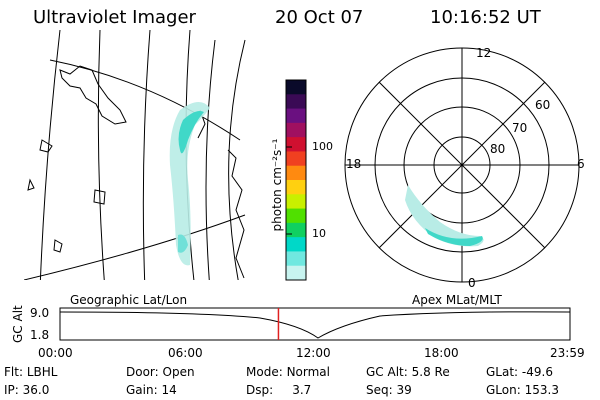 The height and width of the screenshot is (400, 600). I want to click on altitude-y-max: 9.0, so click(40, 313).